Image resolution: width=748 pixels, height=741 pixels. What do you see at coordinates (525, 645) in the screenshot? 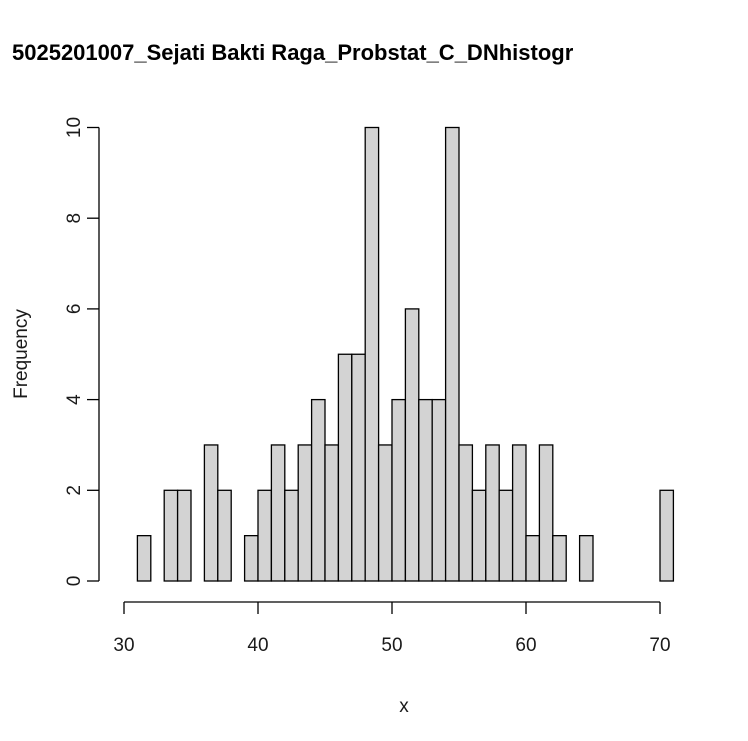
I see `x-tick-label: 60` at bounding box center [525, 645].